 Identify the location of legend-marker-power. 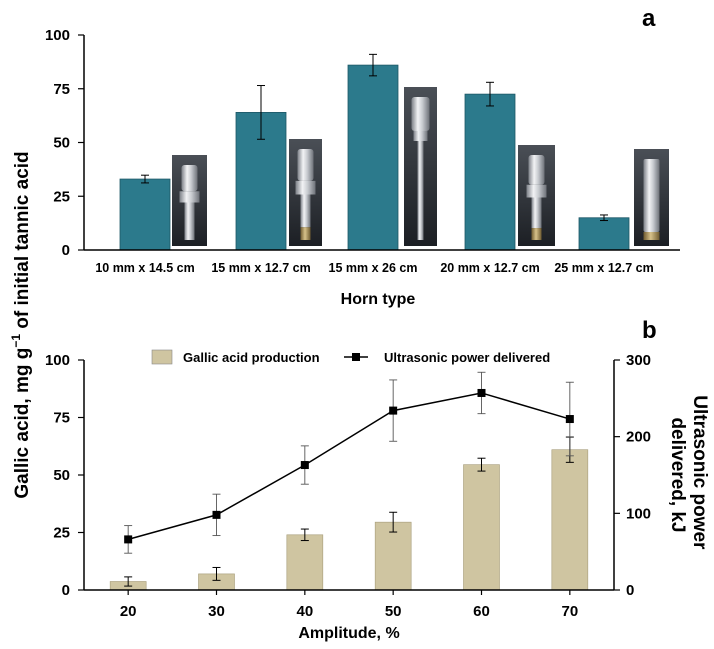
(356, 357).